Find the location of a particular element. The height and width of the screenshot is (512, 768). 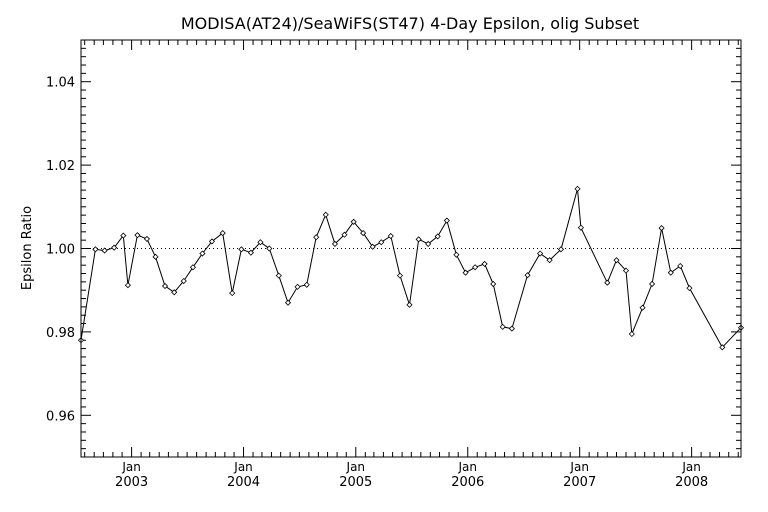

x-tick-year-label: 2003 is located at coordinates (131, 482).